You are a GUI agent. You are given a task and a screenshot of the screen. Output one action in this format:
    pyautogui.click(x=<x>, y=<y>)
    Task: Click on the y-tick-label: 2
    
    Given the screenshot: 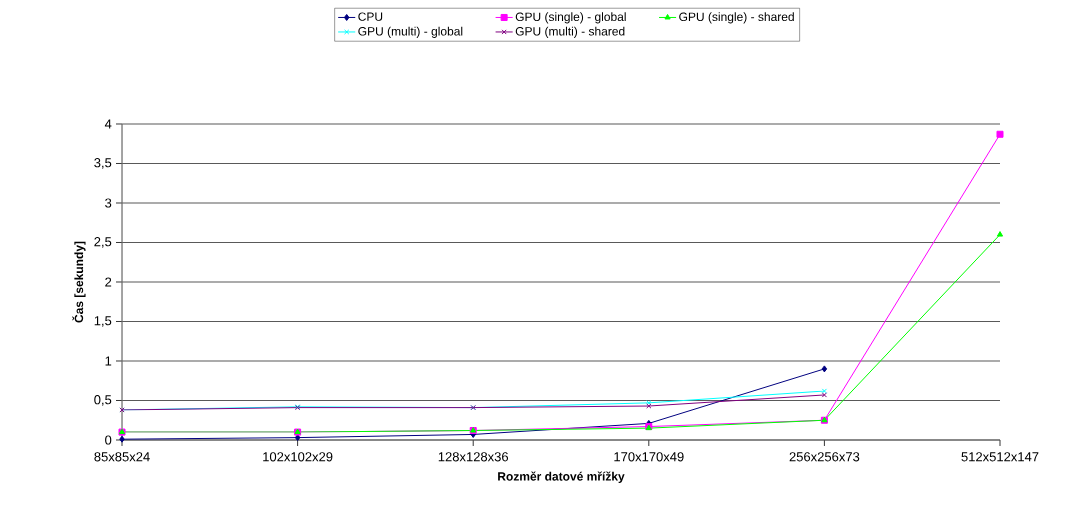 What is the action you would take?
    pyautogui.click(x=108, y=282)
    